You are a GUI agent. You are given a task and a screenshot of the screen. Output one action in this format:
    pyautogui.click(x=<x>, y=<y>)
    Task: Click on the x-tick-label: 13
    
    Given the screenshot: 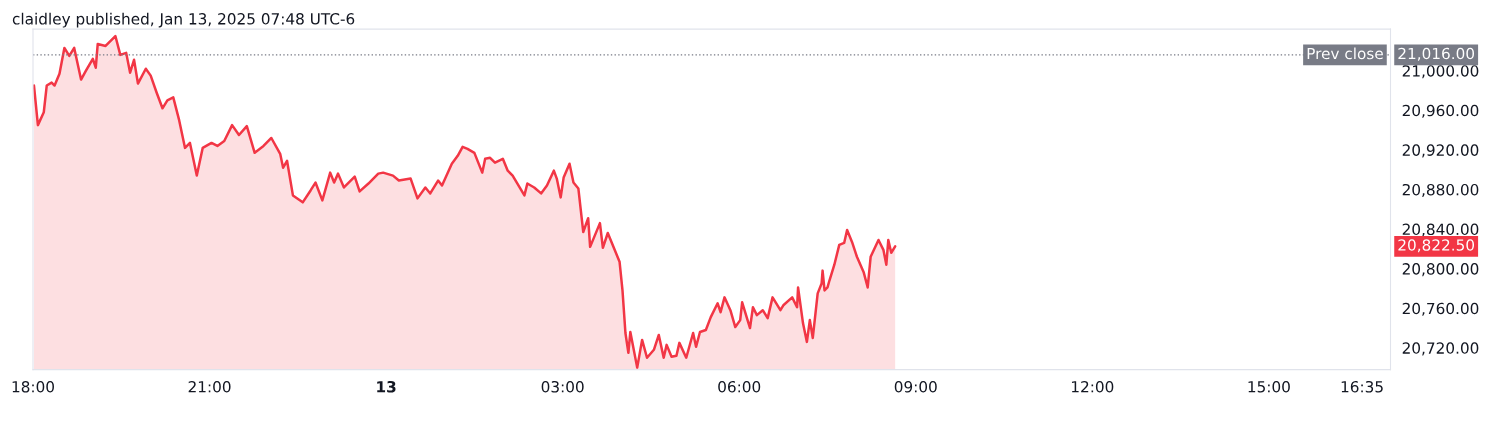 What is the action you would take?
    pyautogui.click(x=386, y=386)
    